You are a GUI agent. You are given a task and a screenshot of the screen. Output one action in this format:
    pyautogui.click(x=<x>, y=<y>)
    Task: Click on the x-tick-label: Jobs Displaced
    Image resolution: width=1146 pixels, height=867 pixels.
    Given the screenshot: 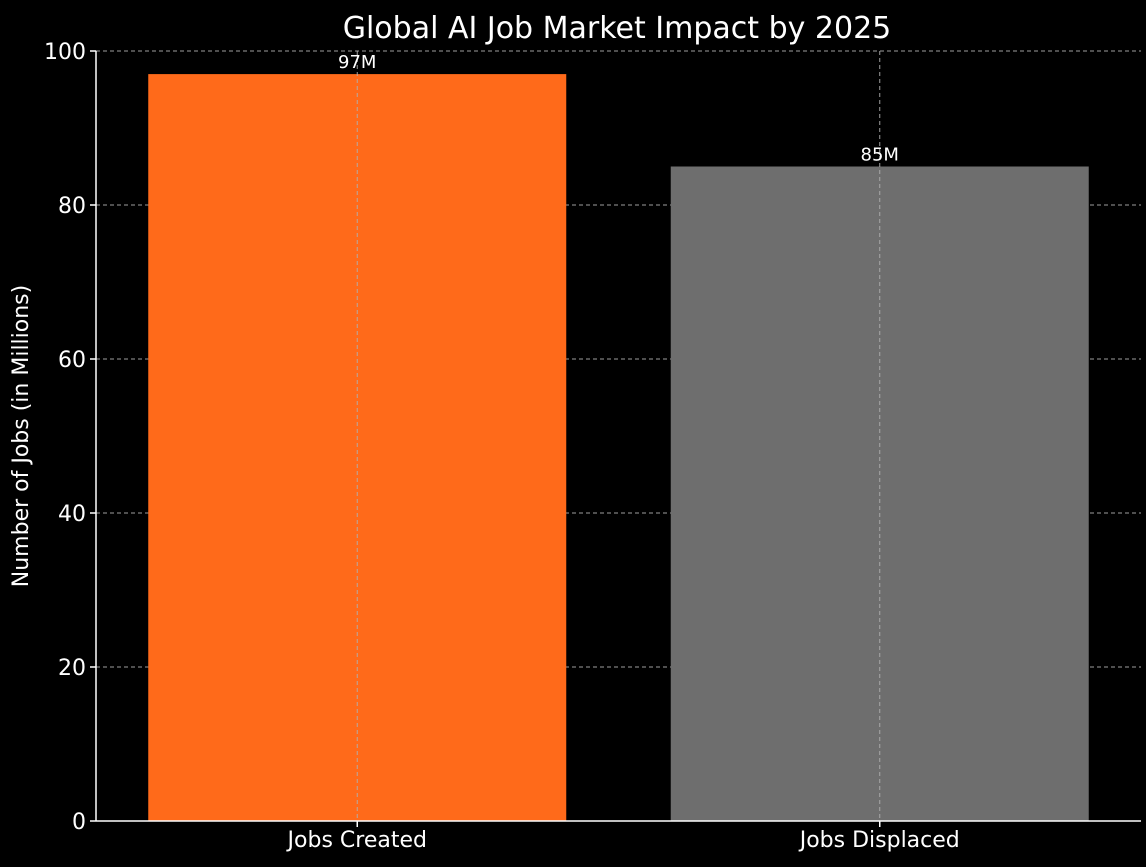 What is the action you would take?
    pyautogui.click(x=879, y=840)
    